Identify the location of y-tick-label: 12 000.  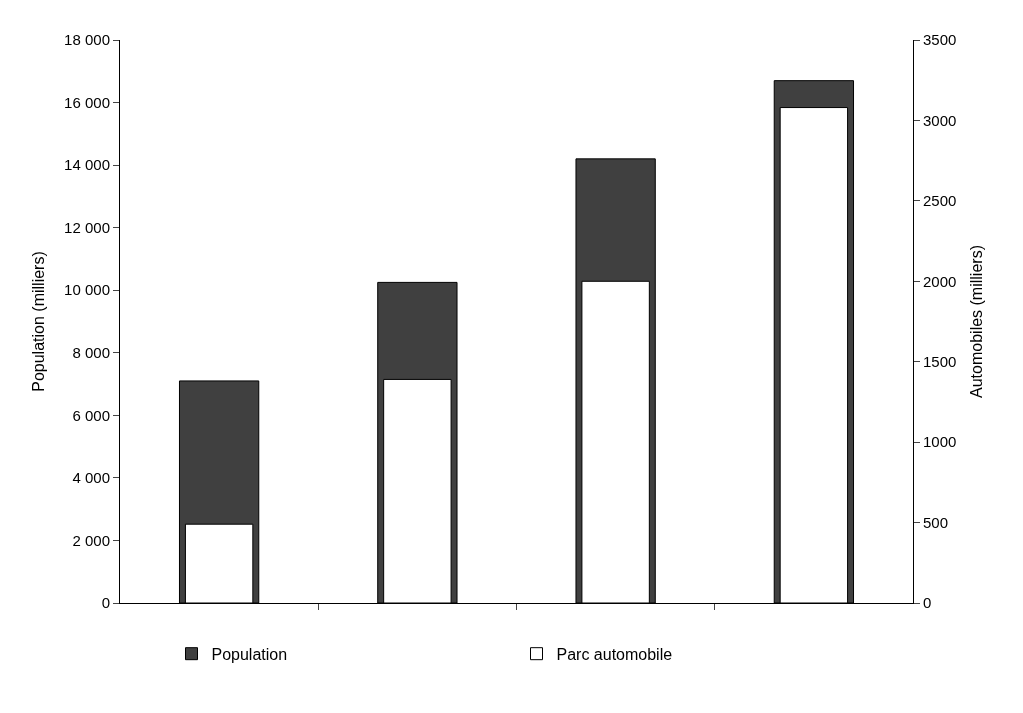
(87, 227).